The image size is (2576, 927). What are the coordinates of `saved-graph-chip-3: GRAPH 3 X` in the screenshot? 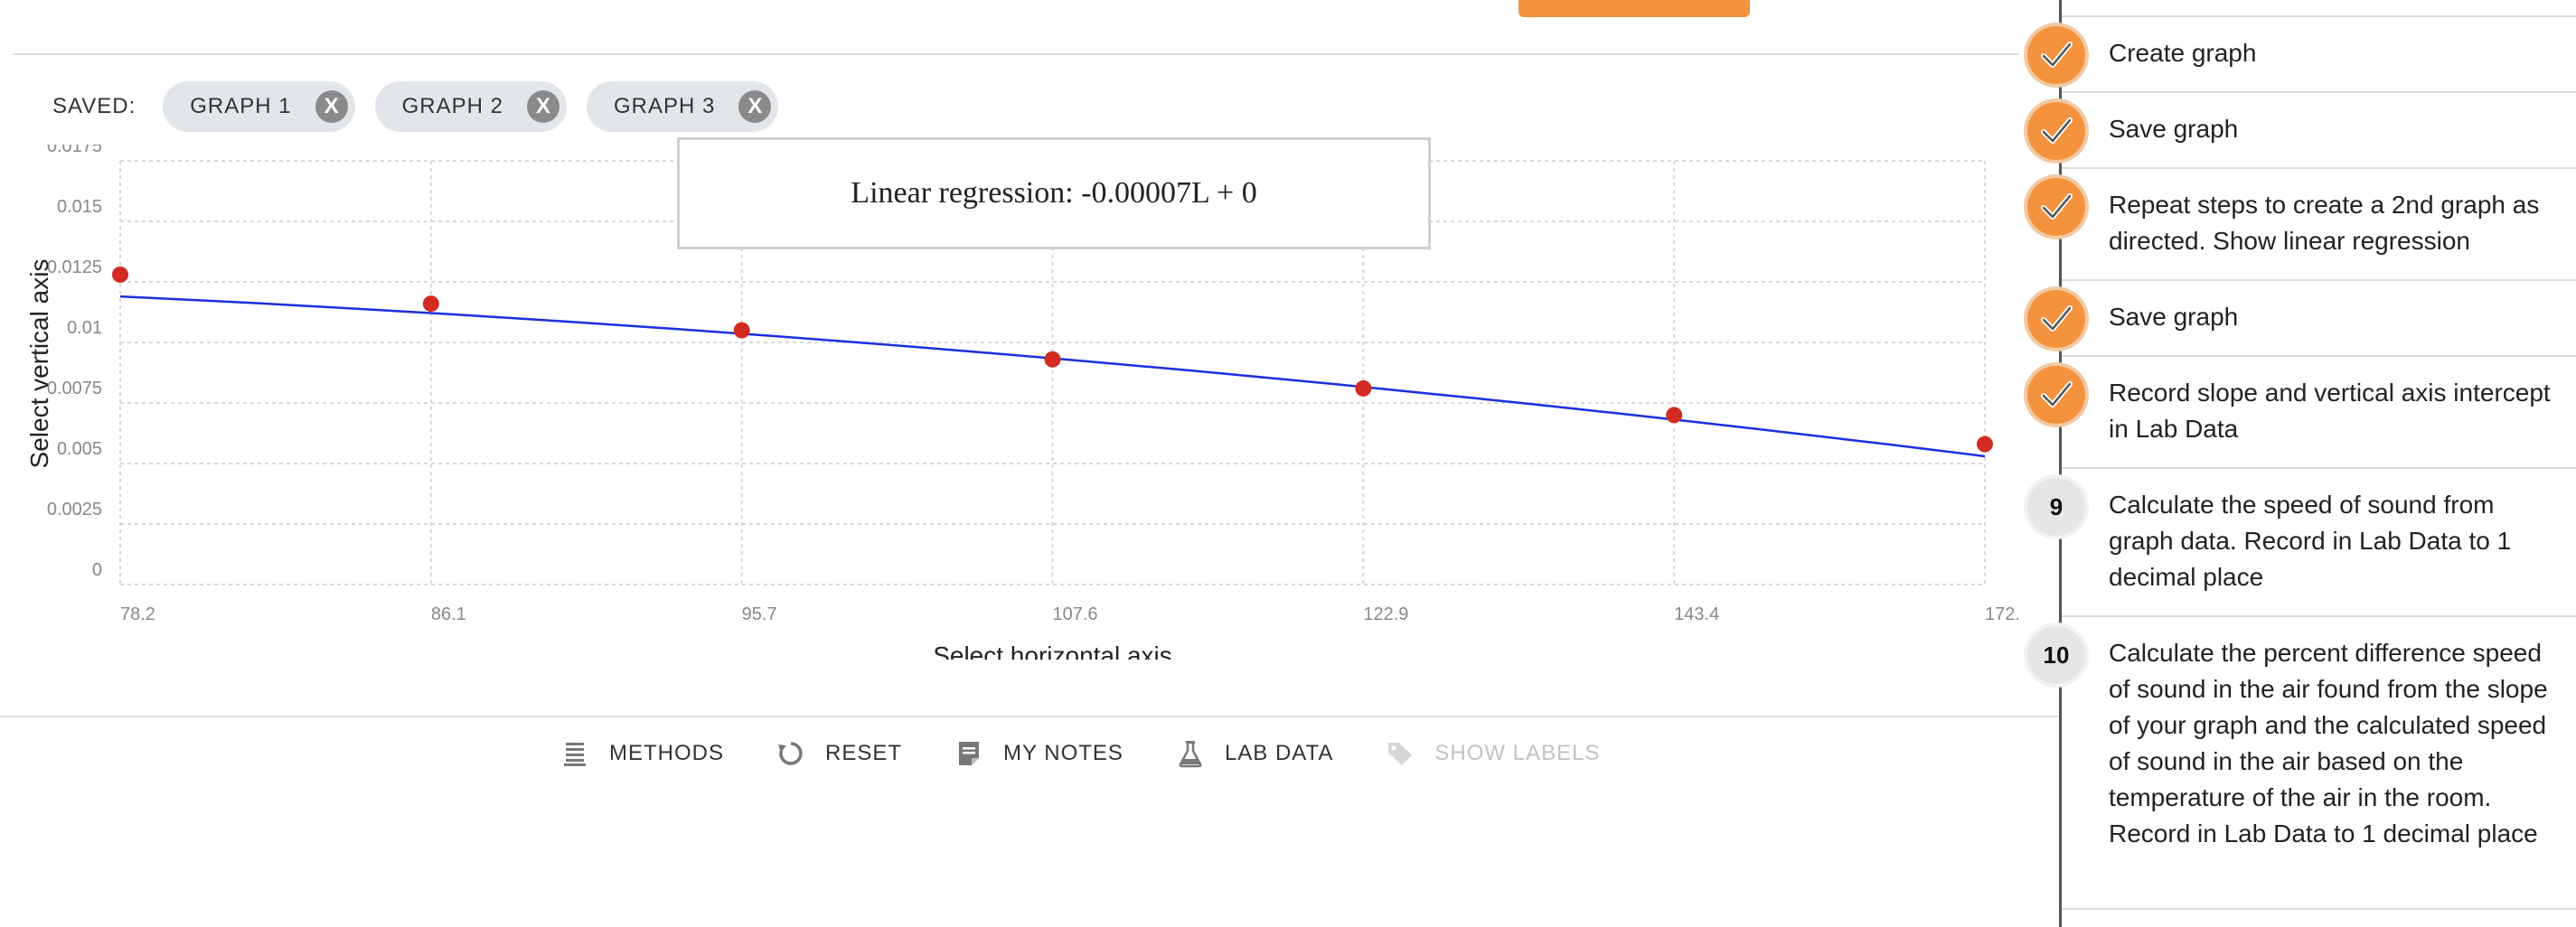 It's located at (683, 106).